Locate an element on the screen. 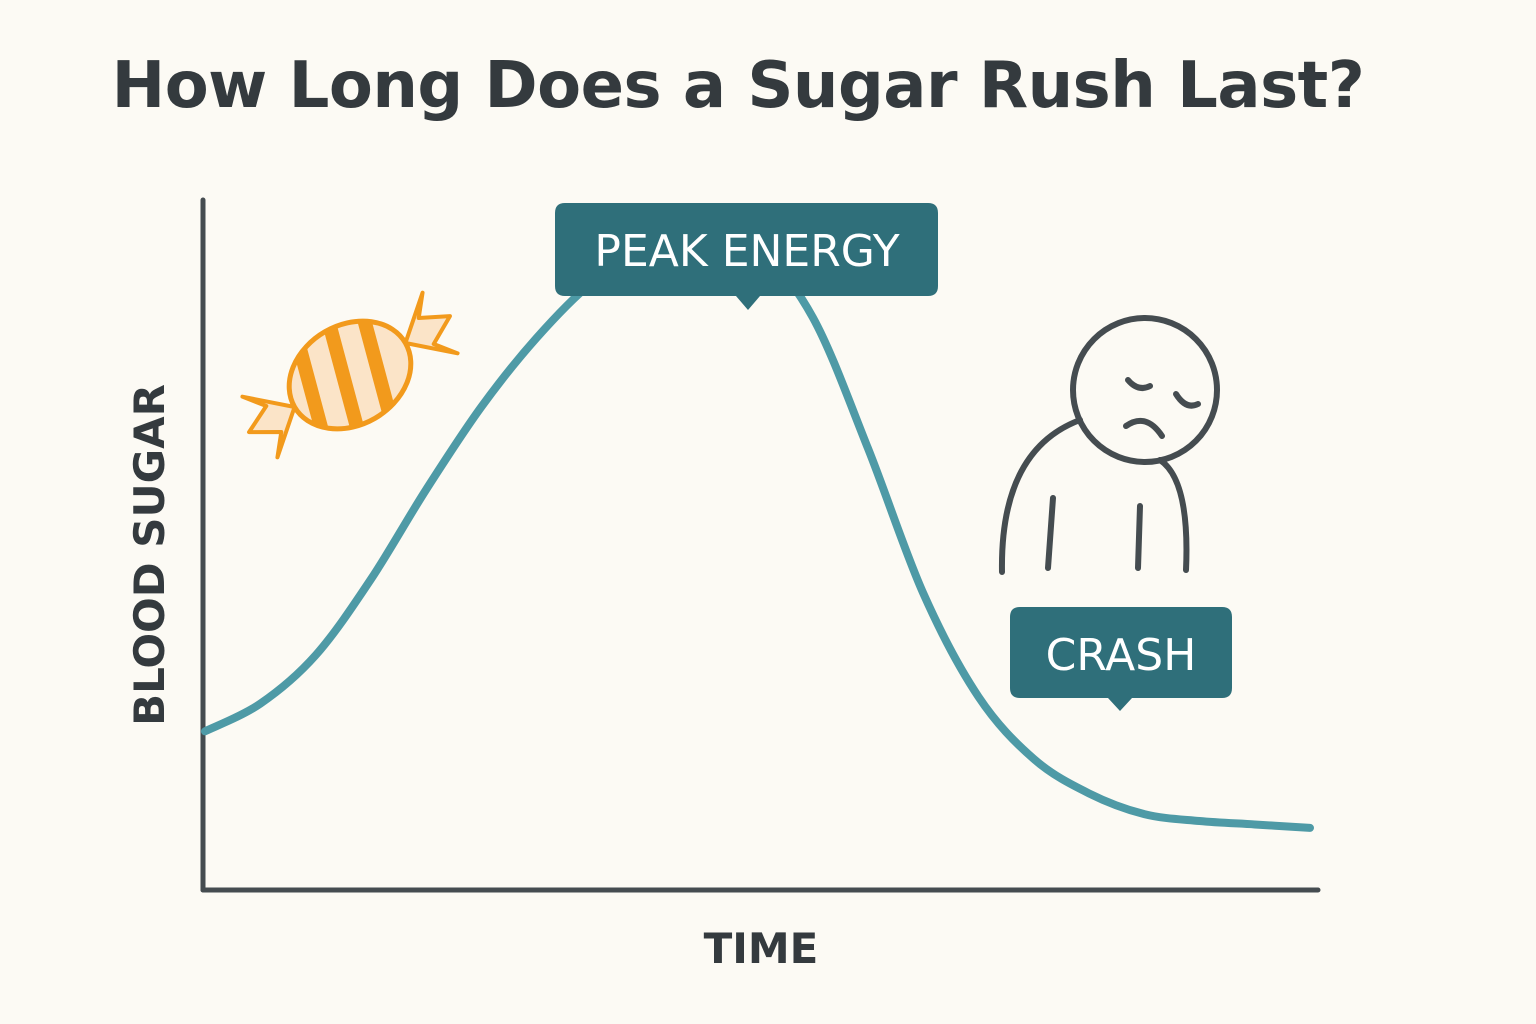  peak-energy-label: PEAK ENERGY is located at coordinates (746, 251).